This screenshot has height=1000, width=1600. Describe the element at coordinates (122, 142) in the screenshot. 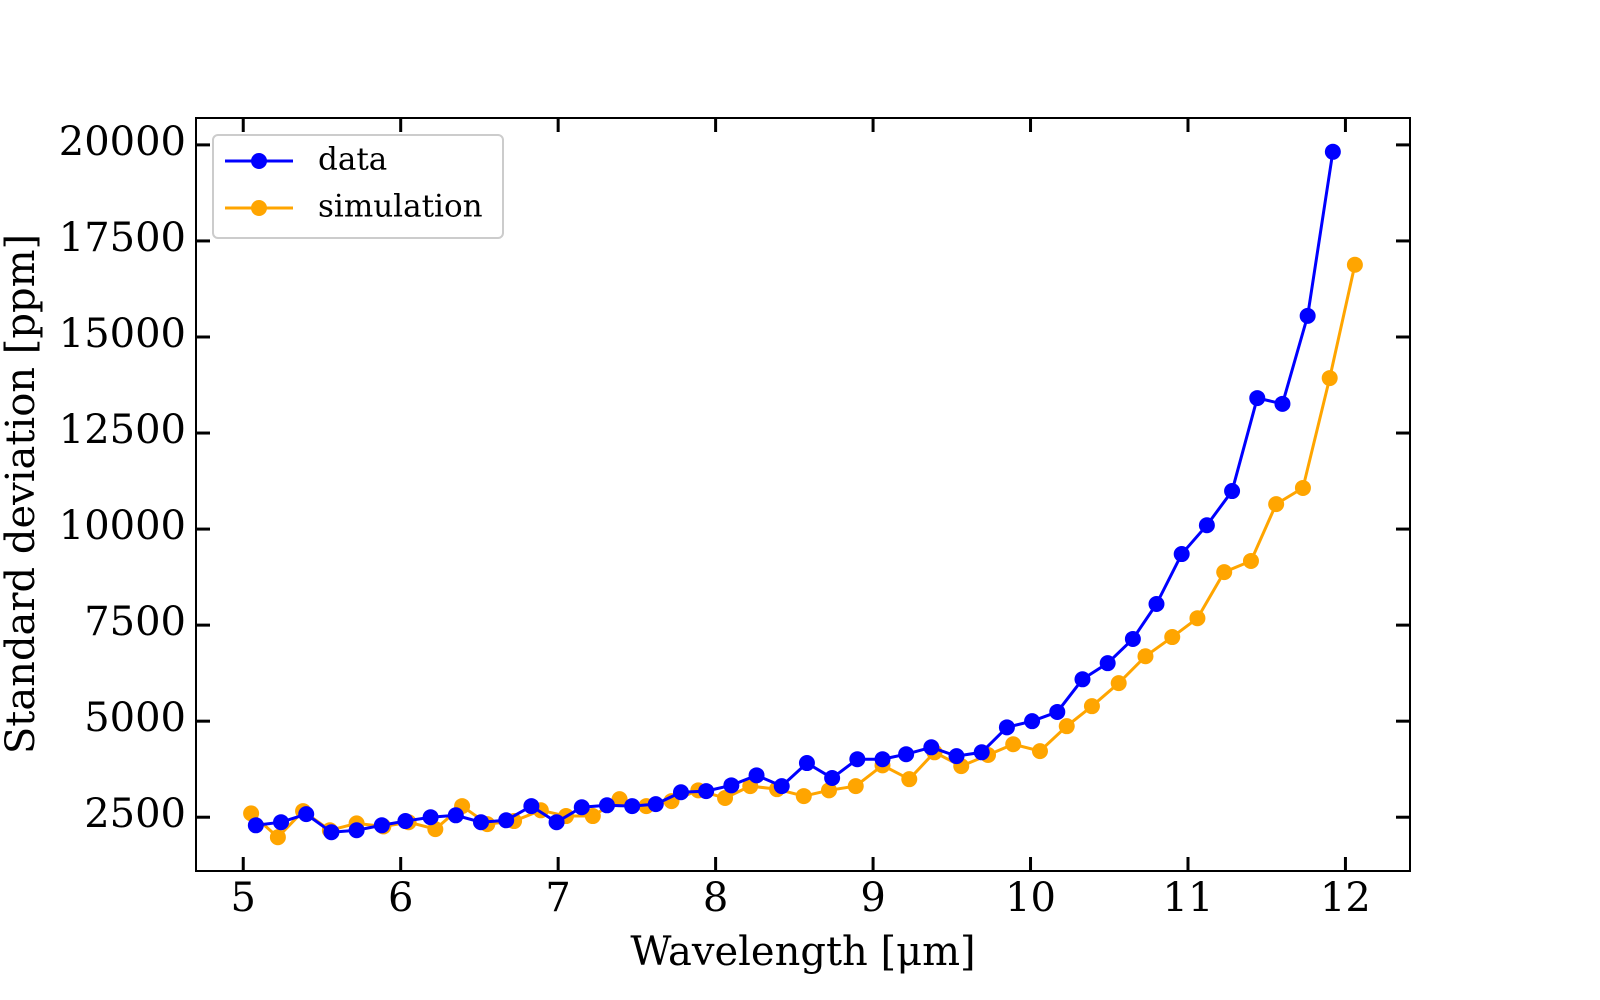

I see `y-tick-label: 20000` at that location.